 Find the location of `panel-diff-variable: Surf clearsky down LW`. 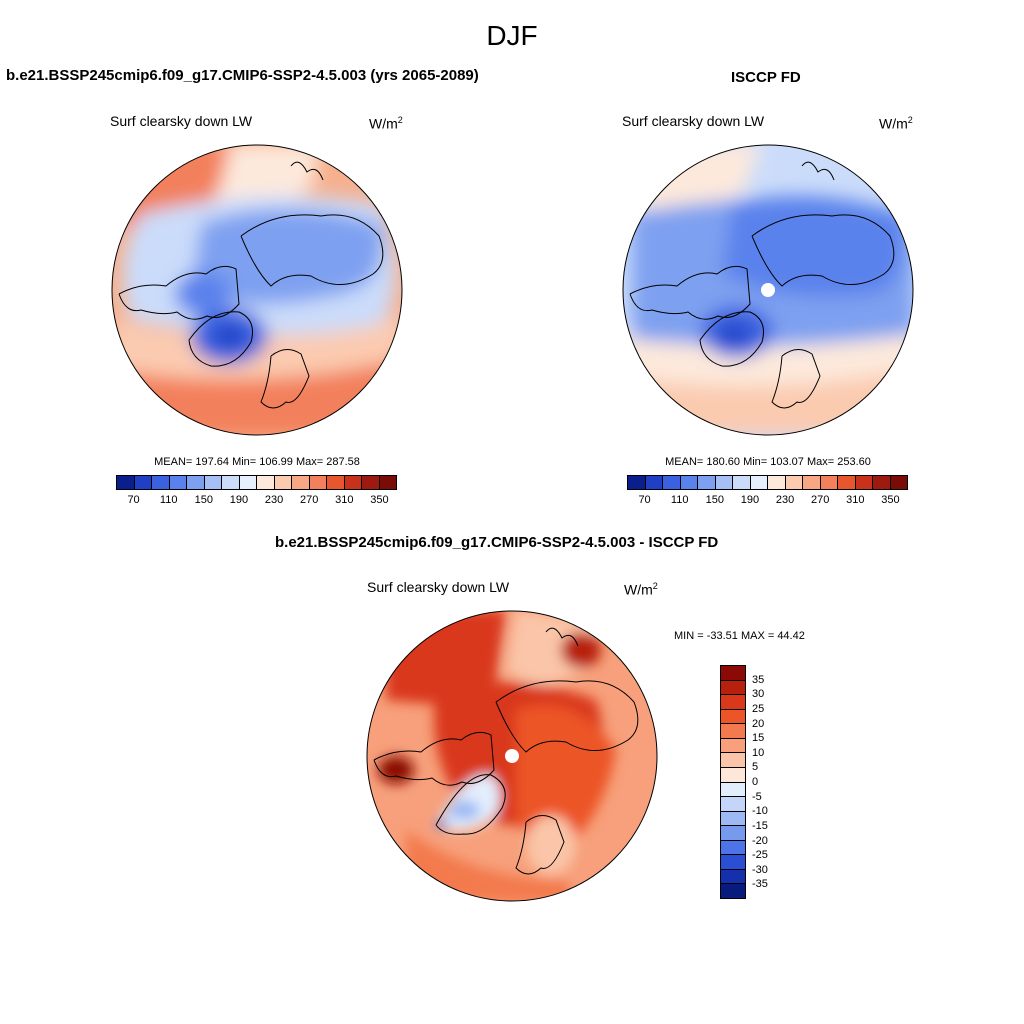

panel-diff-variable: Surf clearsky down LW is located at coordinates (438, 587).